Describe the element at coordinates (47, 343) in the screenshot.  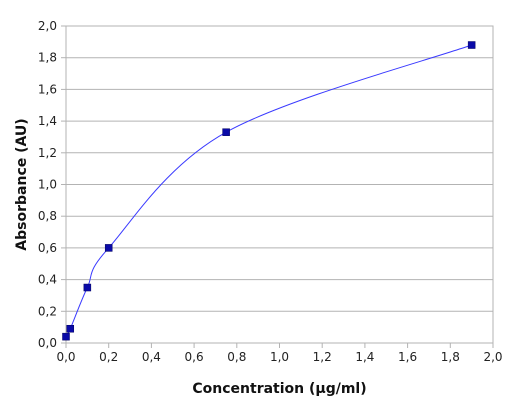
I see `y-tick-label: 0,0` at that location.